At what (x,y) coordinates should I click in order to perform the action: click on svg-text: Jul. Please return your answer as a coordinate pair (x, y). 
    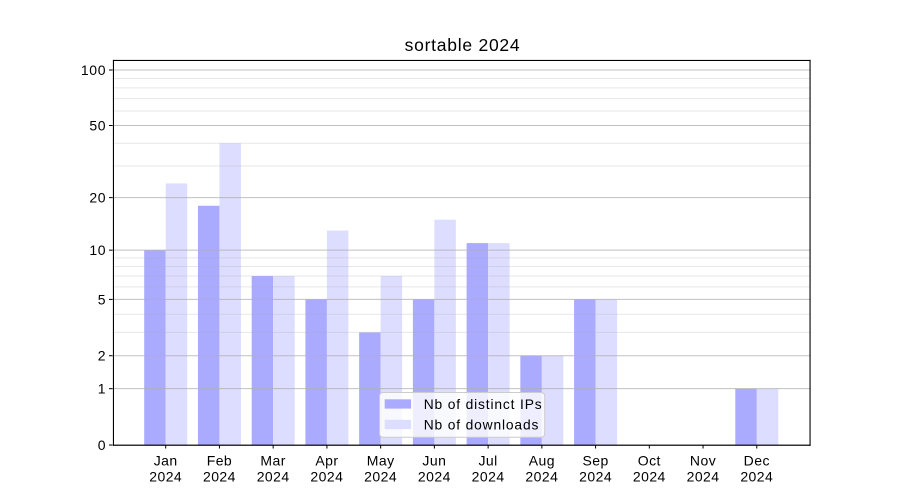
    Looking at the image, I should click on (487, 460).